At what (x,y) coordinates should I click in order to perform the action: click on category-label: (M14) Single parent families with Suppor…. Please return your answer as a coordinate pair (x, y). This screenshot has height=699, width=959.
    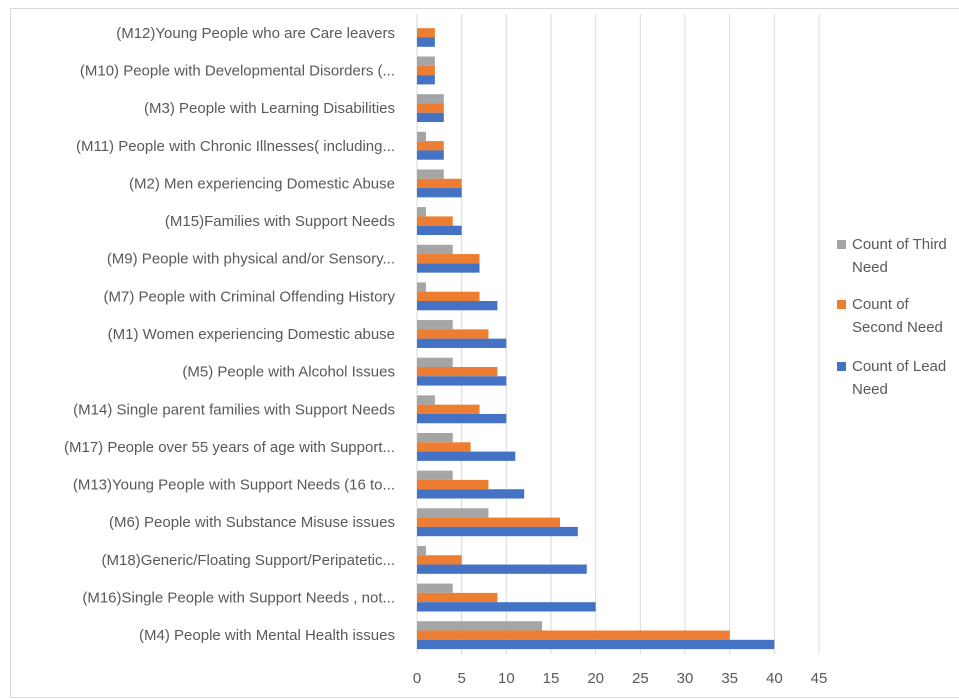
    Looking at the image, I should click on (234, 409).